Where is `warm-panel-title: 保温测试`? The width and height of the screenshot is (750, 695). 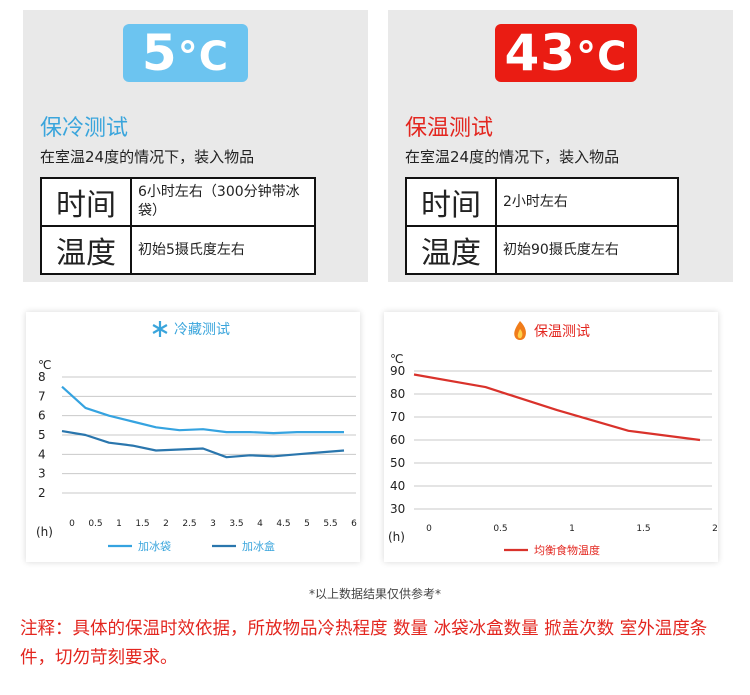 warm-panel-title: 保温测试 is located at coordinates (449, 128).